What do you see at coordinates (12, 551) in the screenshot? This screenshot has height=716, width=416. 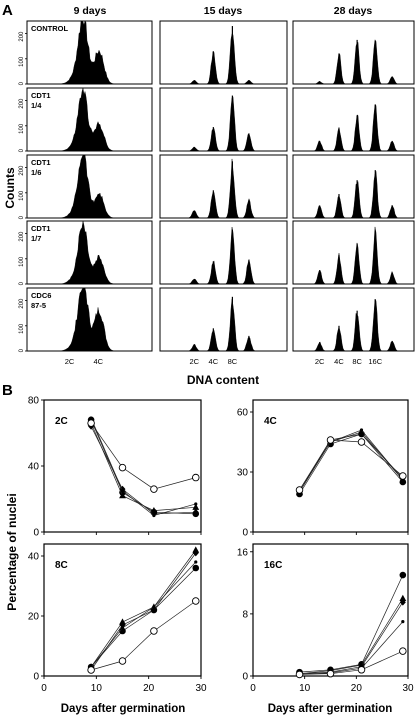 I see `panel-b-ylabel: Percentage of nuclei` at bounding box center [12, 551].